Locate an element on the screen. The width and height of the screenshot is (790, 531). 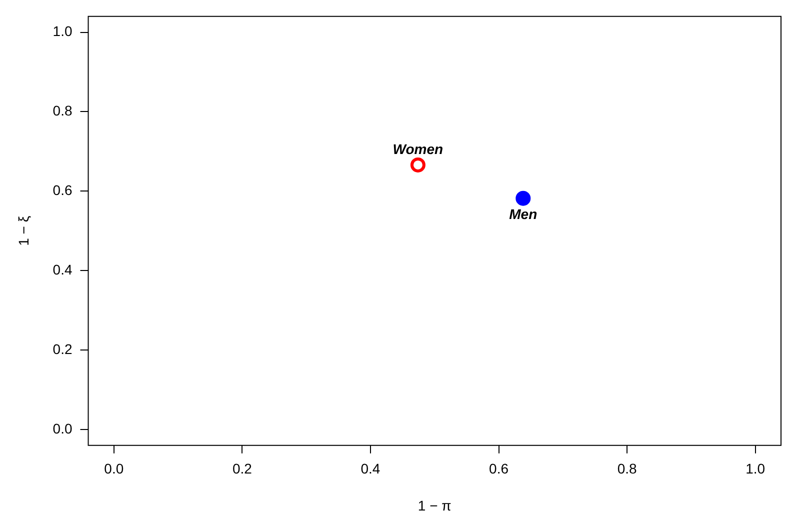
x-tick-label: 0.2 is located at coordinates (242, 468).